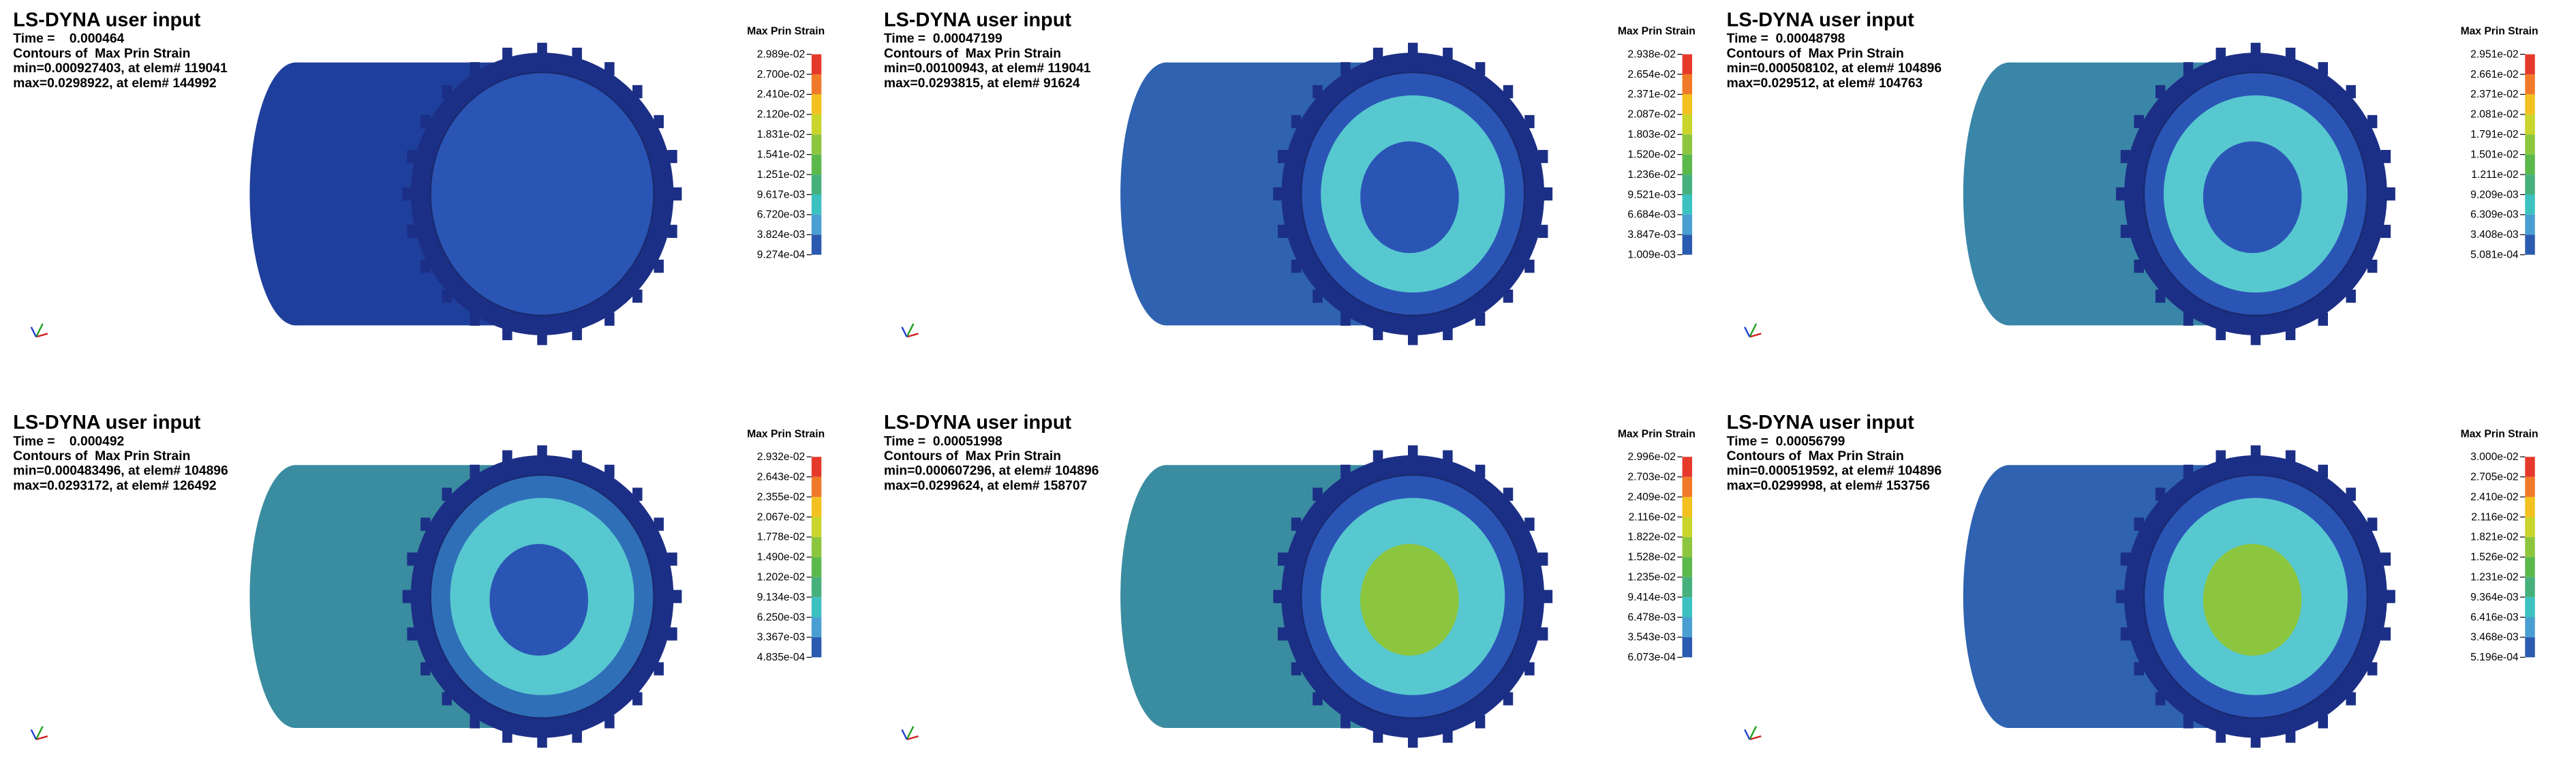  I want to click on legend-label: 6.720e-03, so click(782, 215).